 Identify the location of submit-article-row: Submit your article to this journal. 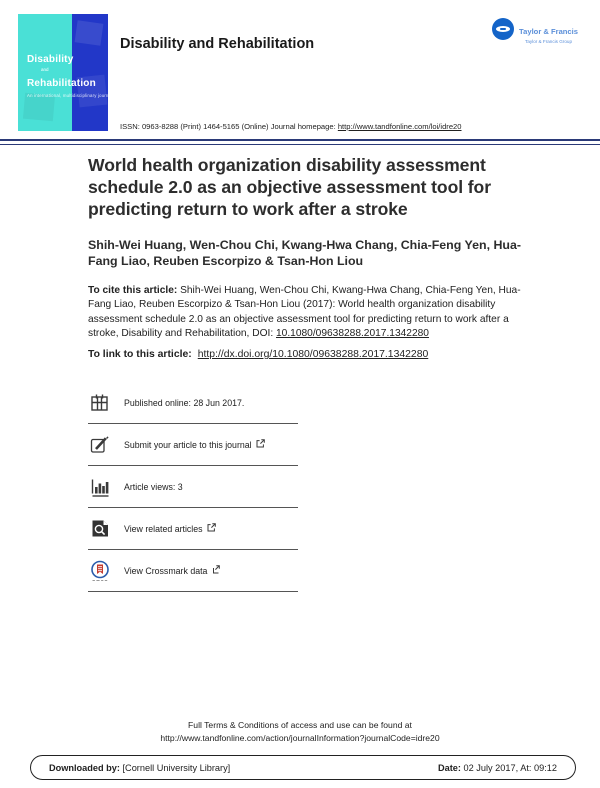
(193, 445).